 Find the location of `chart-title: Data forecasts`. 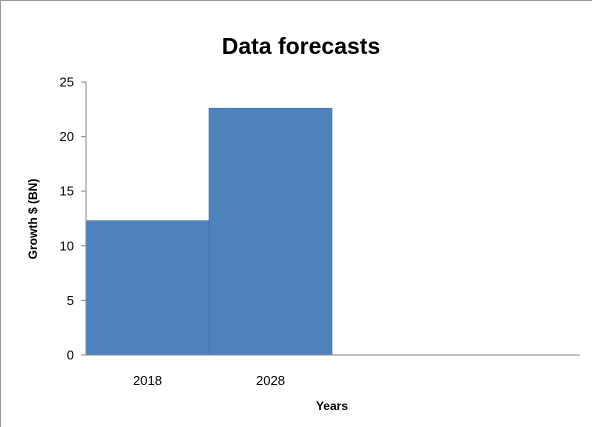

chart-title: Data forecasts is located at coordinates (301, 46).